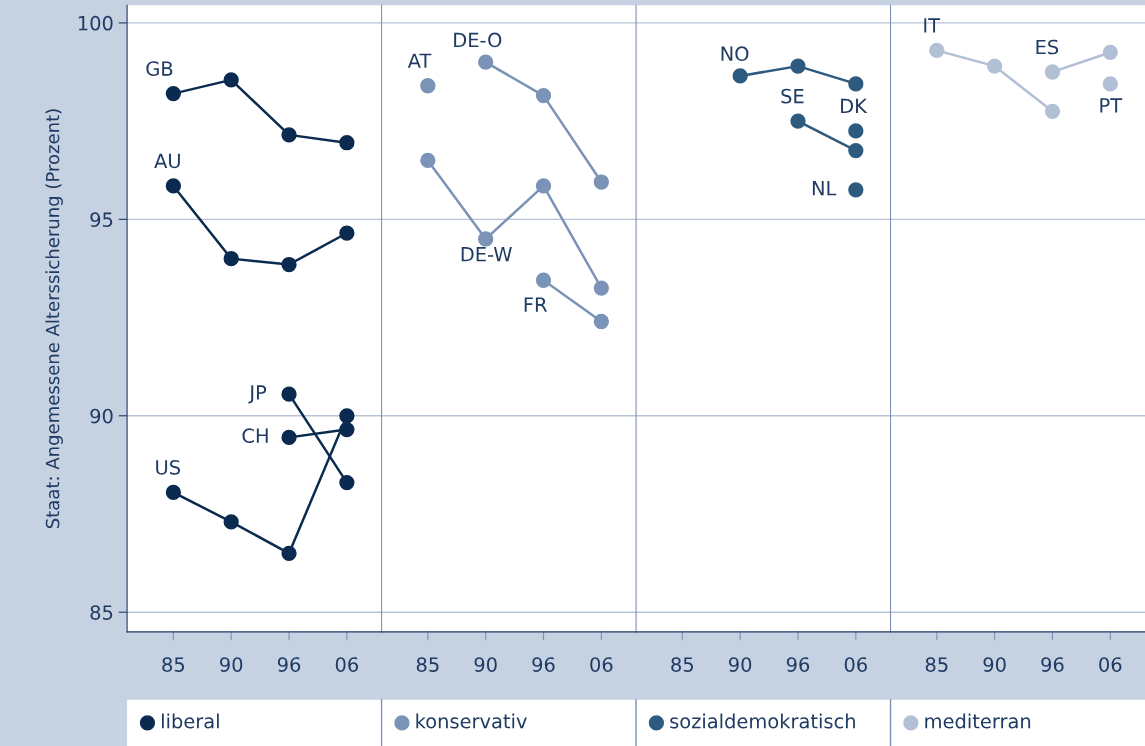 The height and width of the screenshot is (746, 1145). What do you see at coordinates (1111, 105) in the screenshot?
I see `series-label: PT` at bounding box center [1111, 105].